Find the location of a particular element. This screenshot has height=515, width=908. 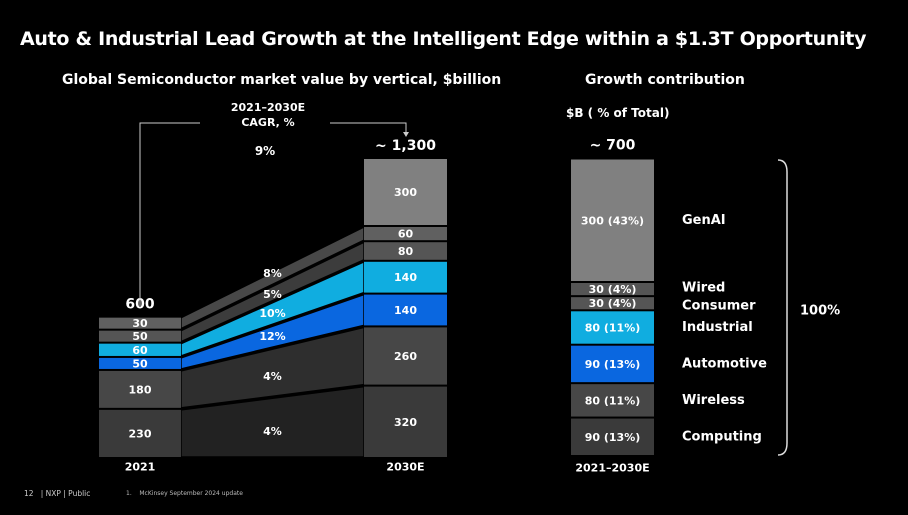

cagr-label-wireless: 4% is located at coordinates (272, 376).